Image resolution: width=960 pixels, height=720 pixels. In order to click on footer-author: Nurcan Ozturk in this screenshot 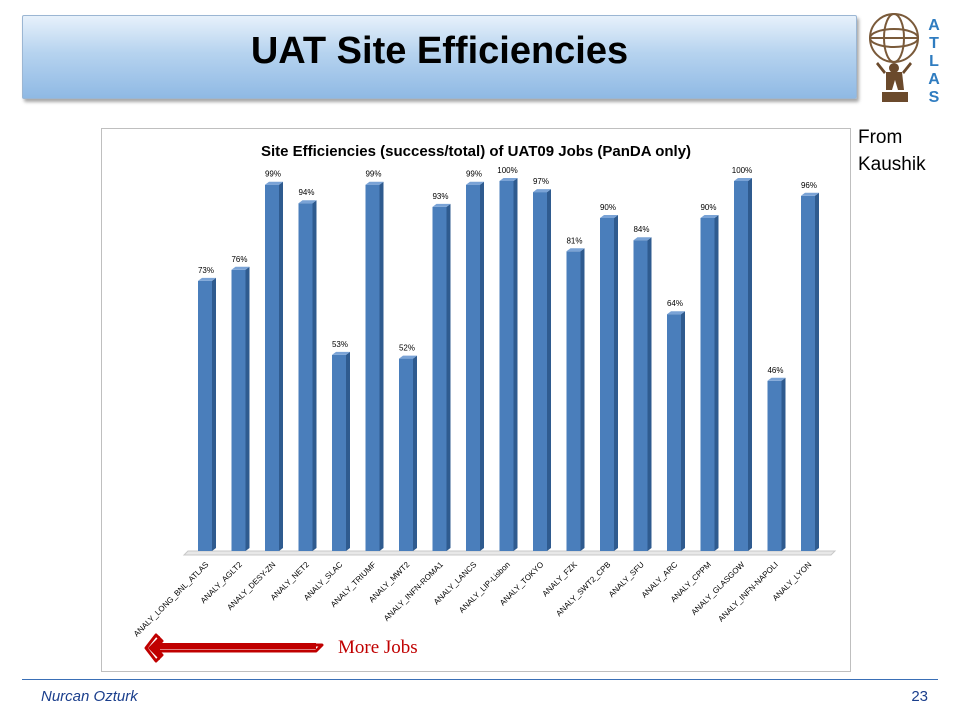, I will do `click(89, 696)`.